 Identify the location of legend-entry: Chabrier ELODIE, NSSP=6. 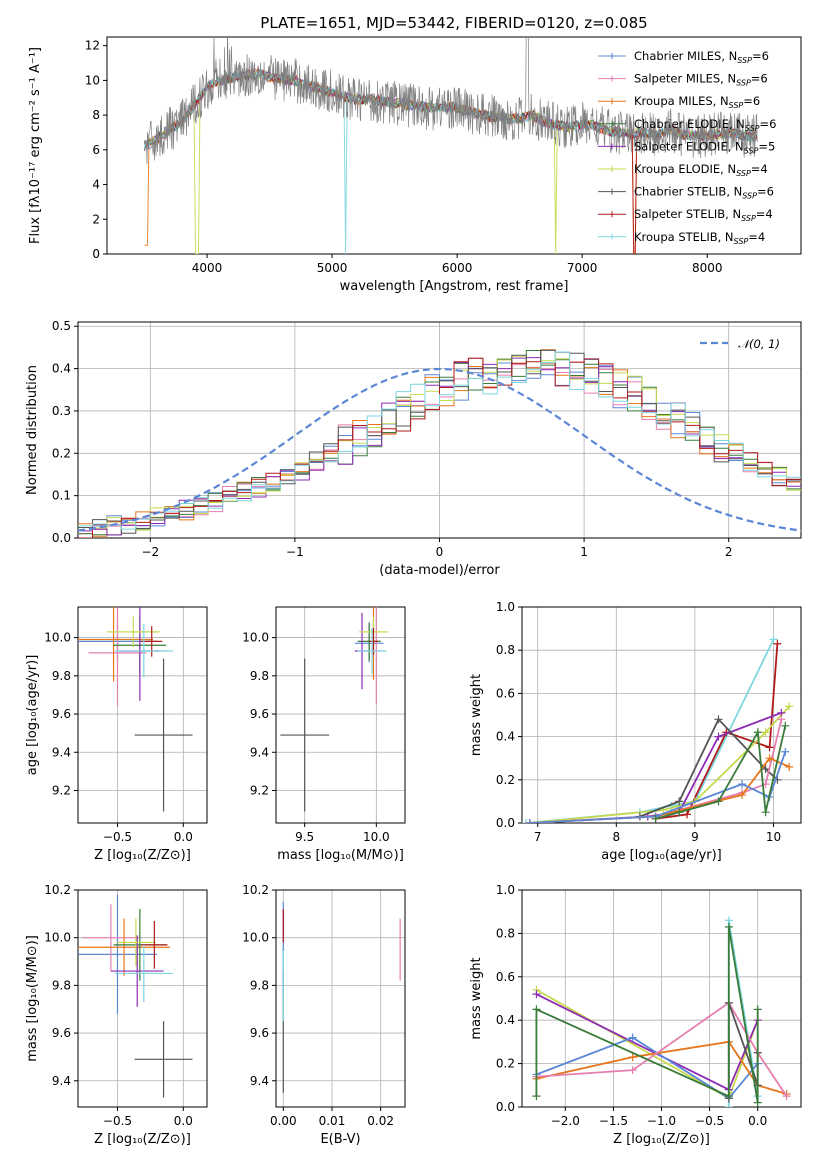
(705, 125).